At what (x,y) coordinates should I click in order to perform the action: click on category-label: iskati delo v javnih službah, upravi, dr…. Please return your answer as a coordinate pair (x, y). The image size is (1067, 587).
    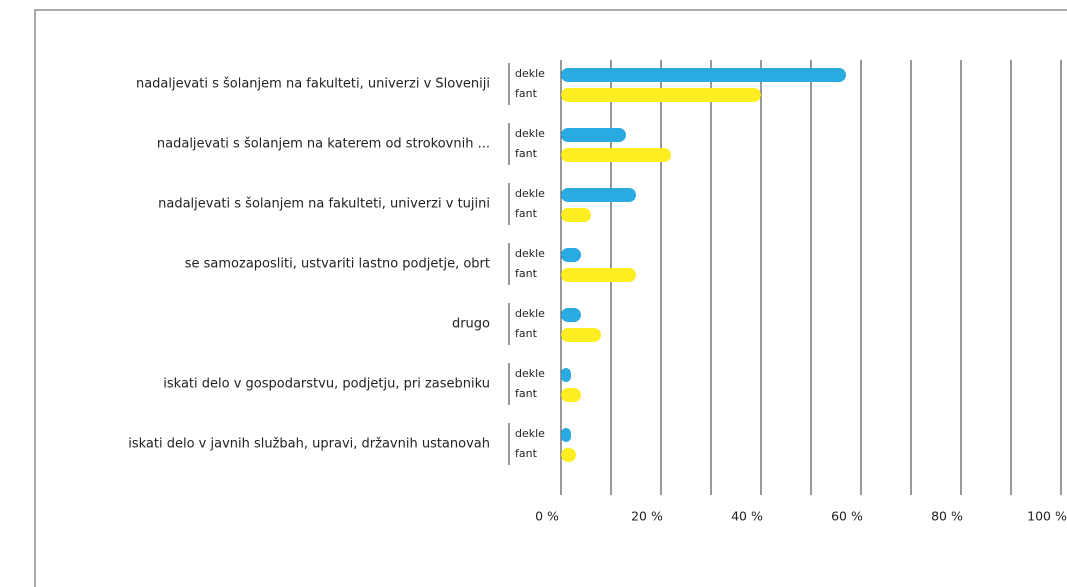
    Looking at the image, I should click on (309, 444).